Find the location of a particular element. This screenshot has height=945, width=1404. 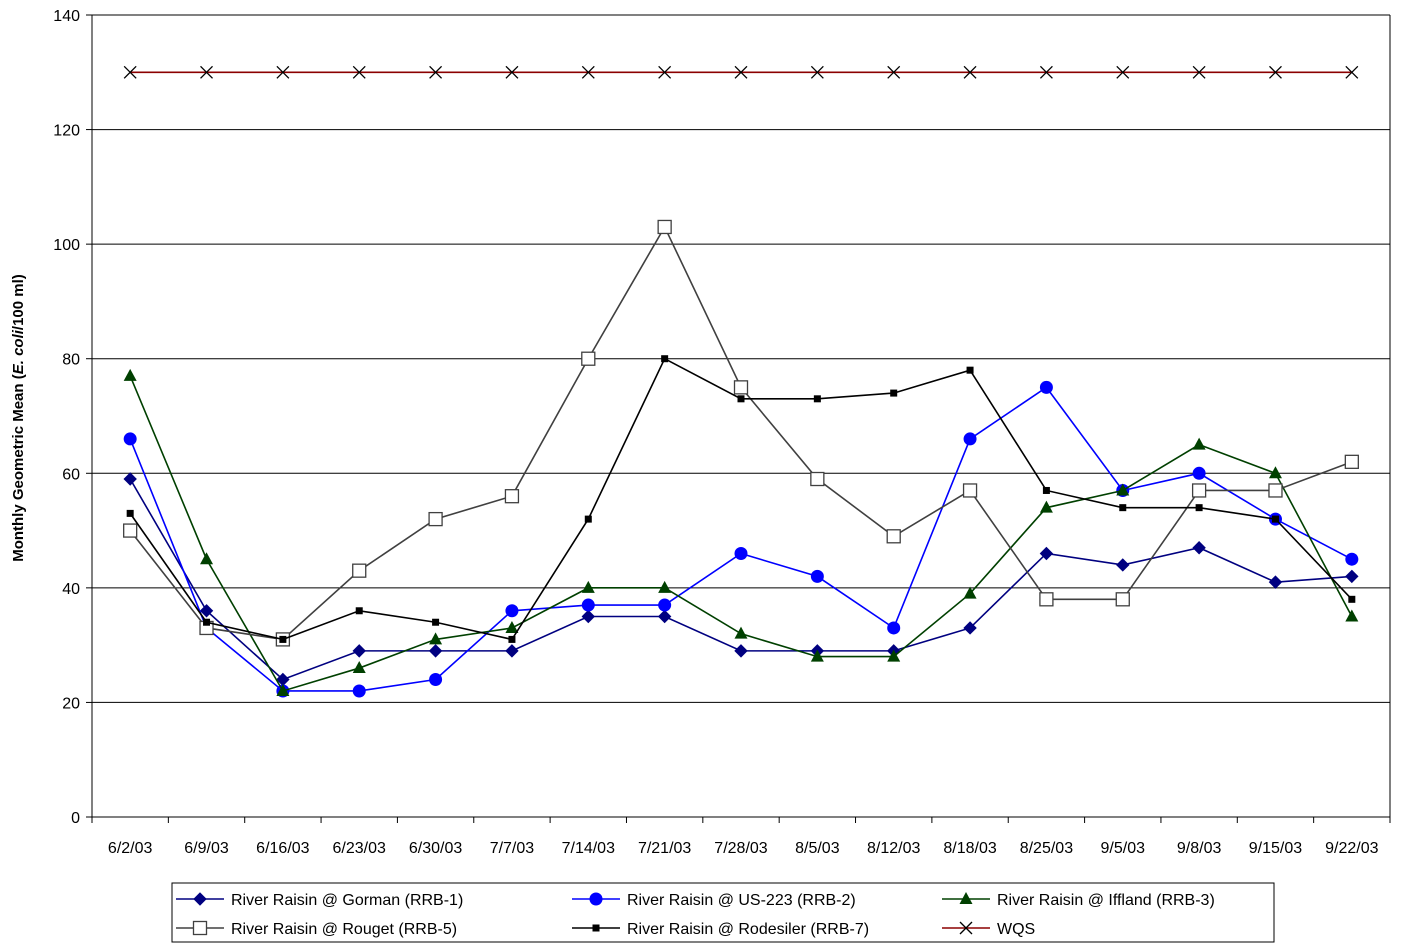

y-tick-label: 100 is located at coordinates (66, 245).